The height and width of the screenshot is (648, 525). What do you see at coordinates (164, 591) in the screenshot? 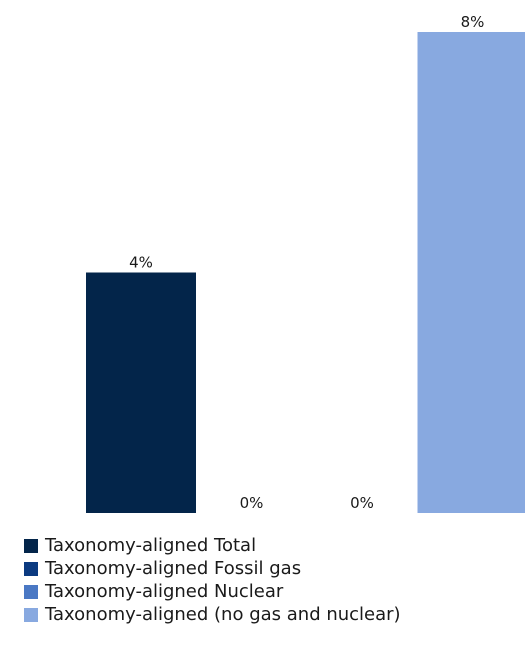
I see `legend-label-nuclear: Taxonomy-aligned Nuclear` at bounding box center [164, 591].